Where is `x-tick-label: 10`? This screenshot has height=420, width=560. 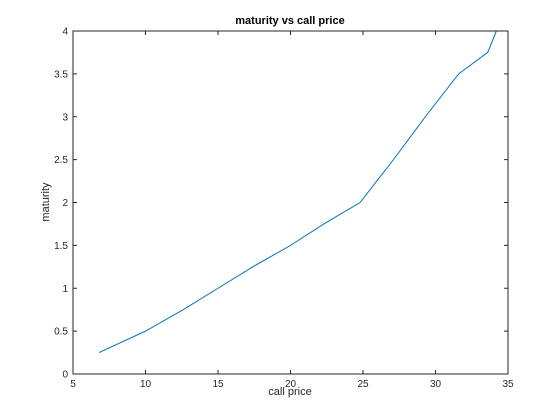
x-tick-label: 10 is located at coordinates (146, 384).